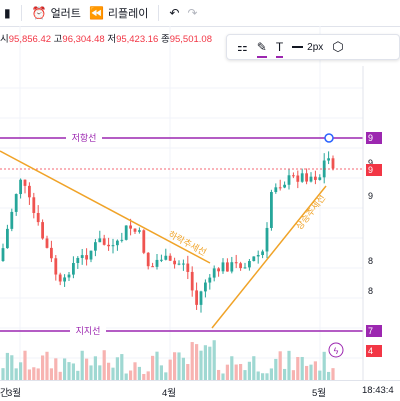  I want to click on undo-icon: ↶, so click(174, 13).